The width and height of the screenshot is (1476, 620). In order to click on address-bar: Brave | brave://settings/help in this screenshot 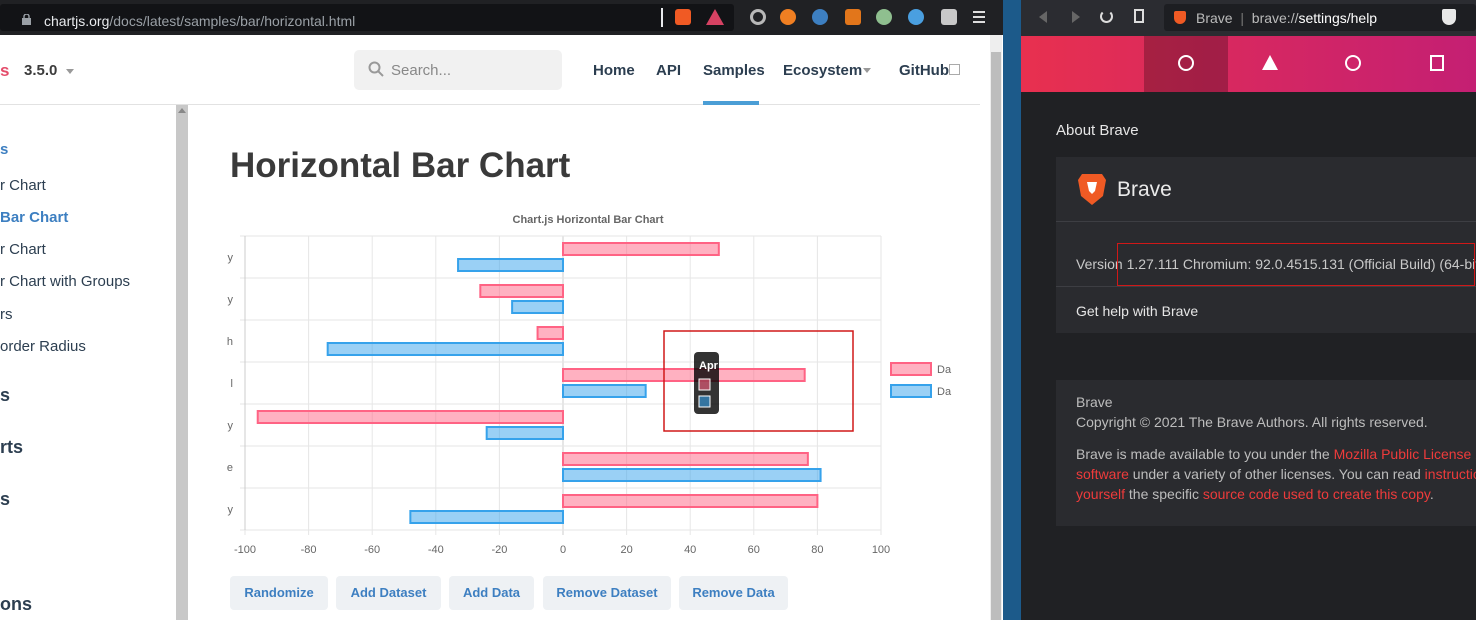, I will do `click(1320, 17)`.